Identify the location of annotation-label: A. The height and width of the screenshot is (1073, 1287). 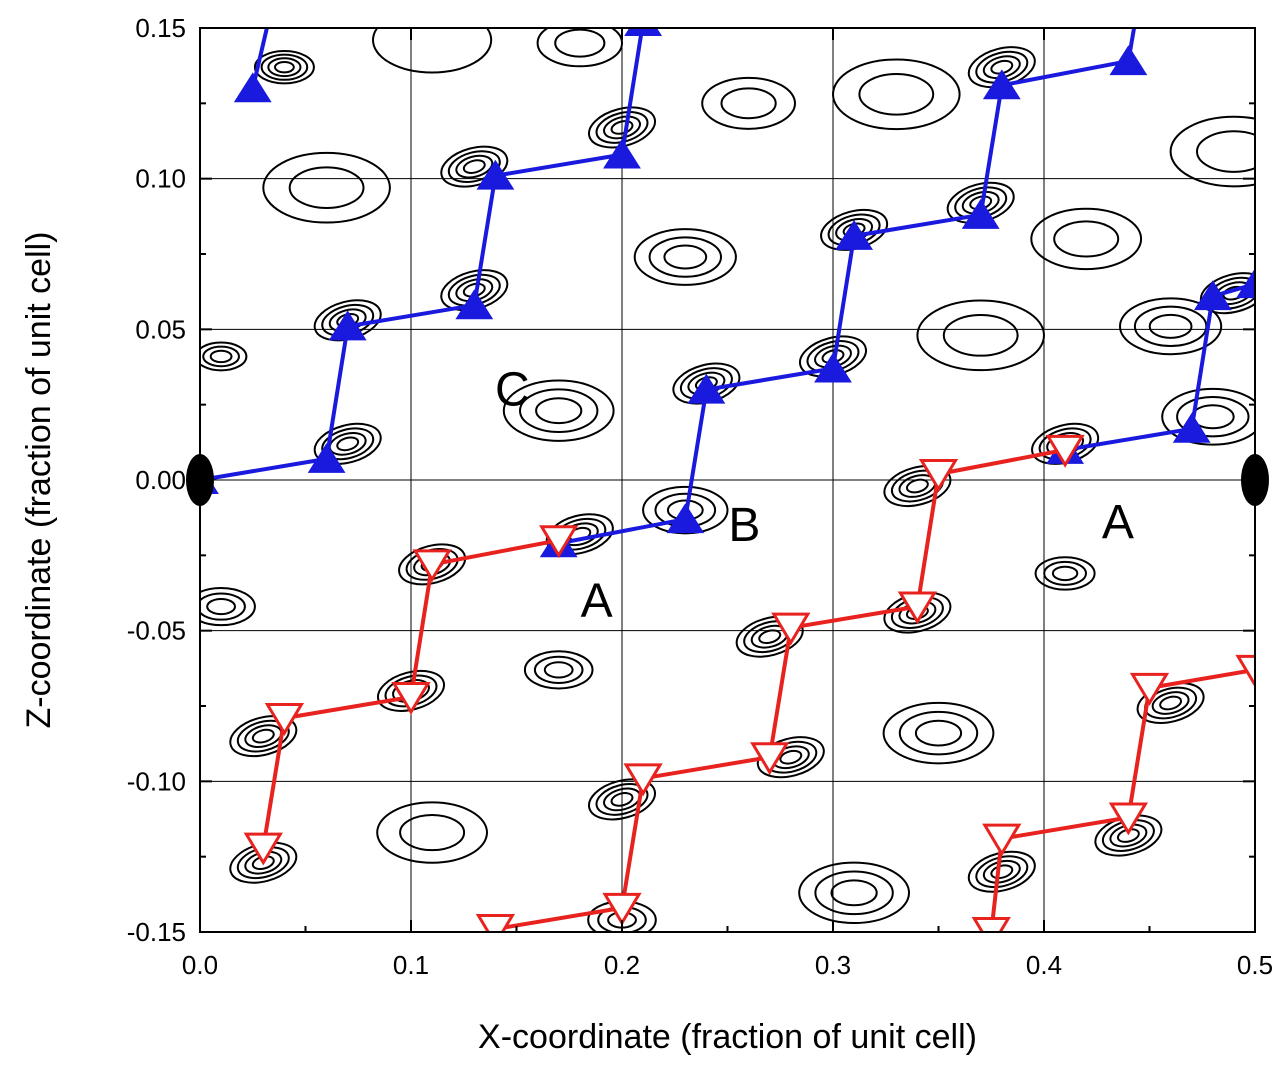
(1118, 522).